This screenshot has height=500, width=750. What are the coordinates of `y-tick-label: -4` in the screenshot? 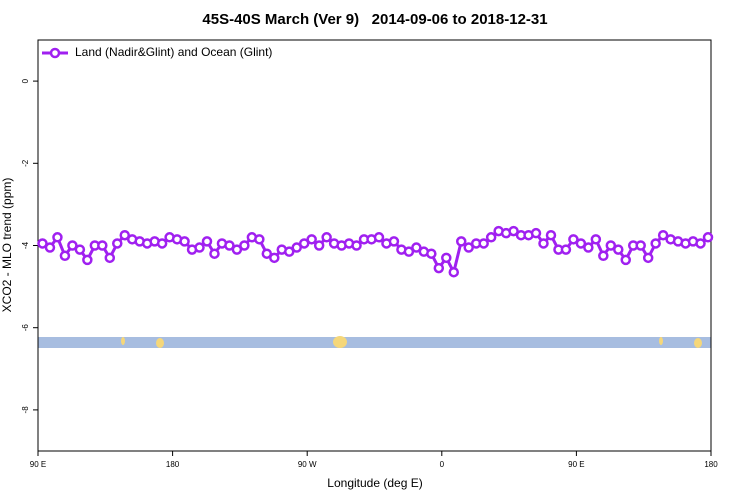 It's located at (25, 245).